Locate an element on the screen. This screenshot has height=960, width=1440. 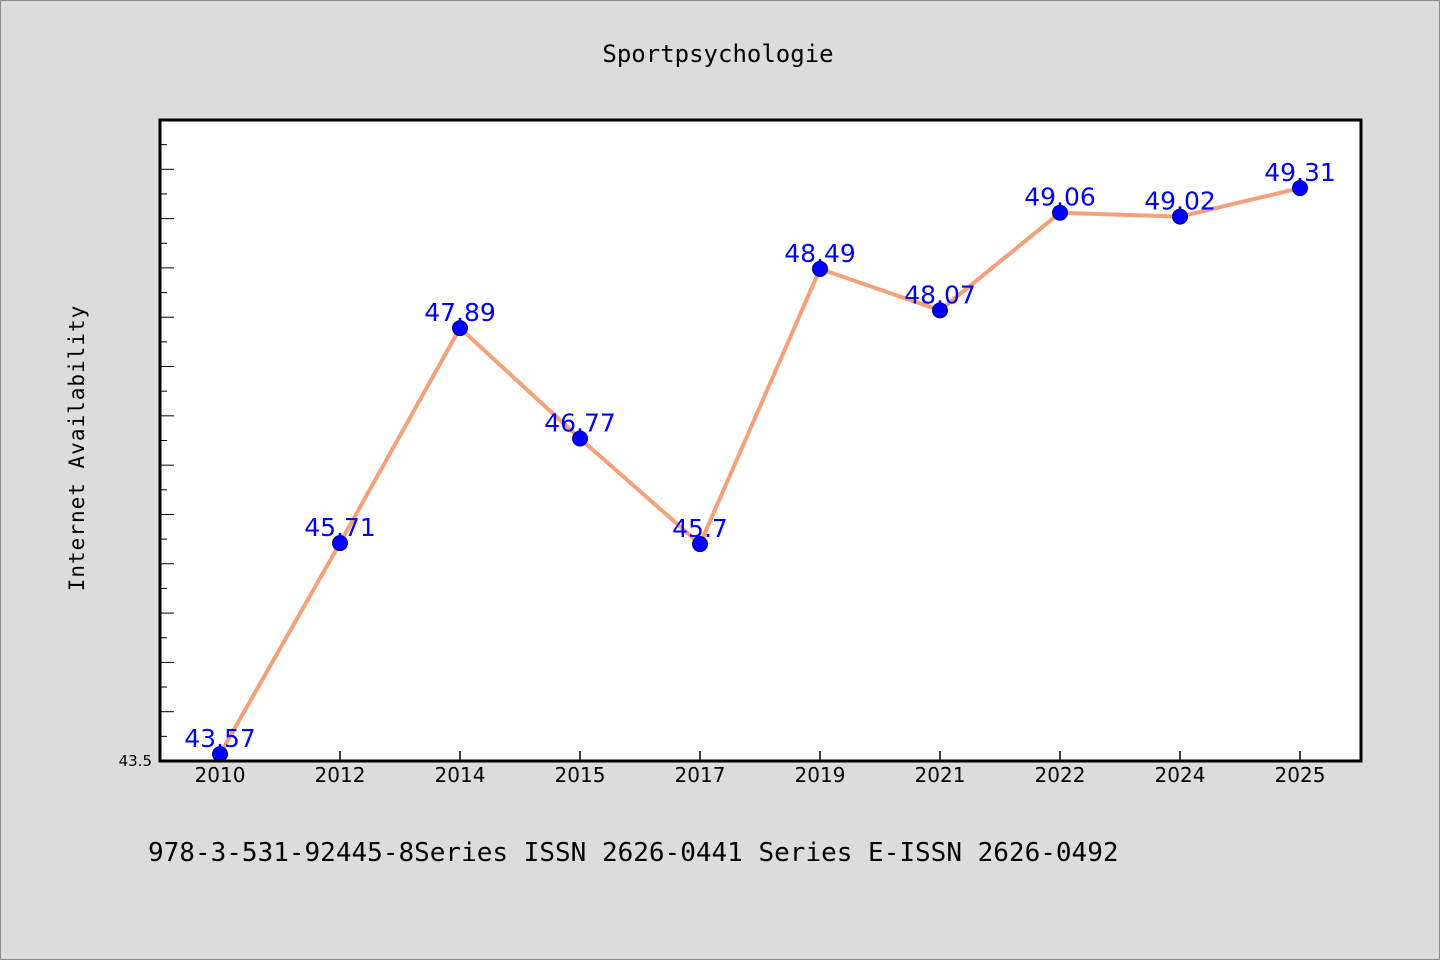
data-label: 46.77 is located at coordinates (580, 423).